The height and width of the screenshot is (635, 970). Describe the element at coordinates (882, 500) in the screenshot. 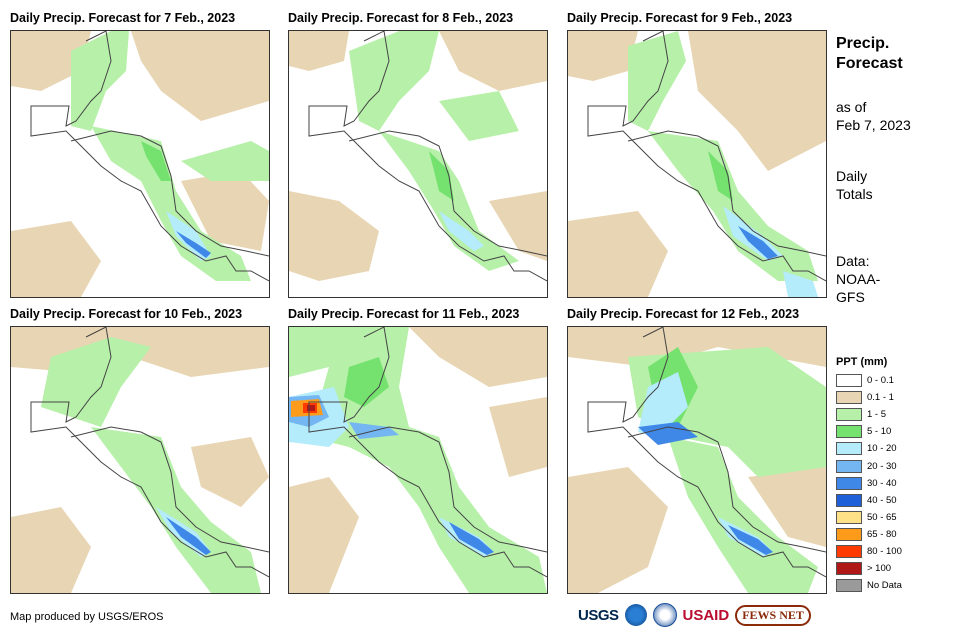

I see `legend-label: 40 - 50` at that location.